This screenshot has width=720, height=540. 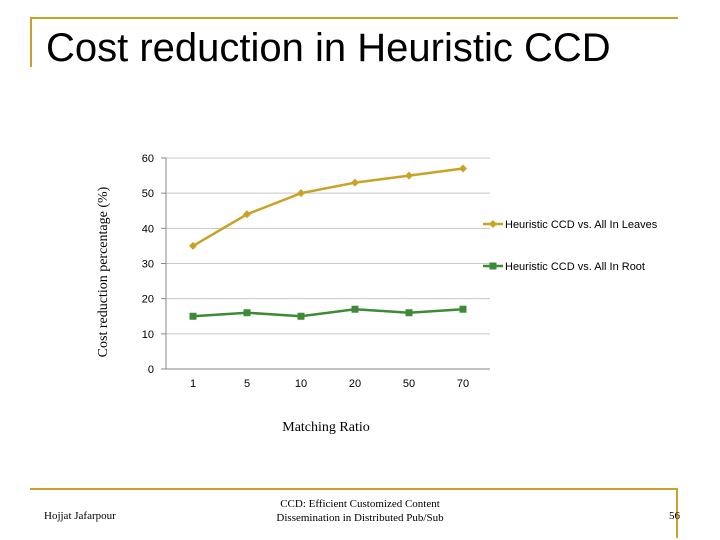 I want to click on series, so click(x=328, y=242).